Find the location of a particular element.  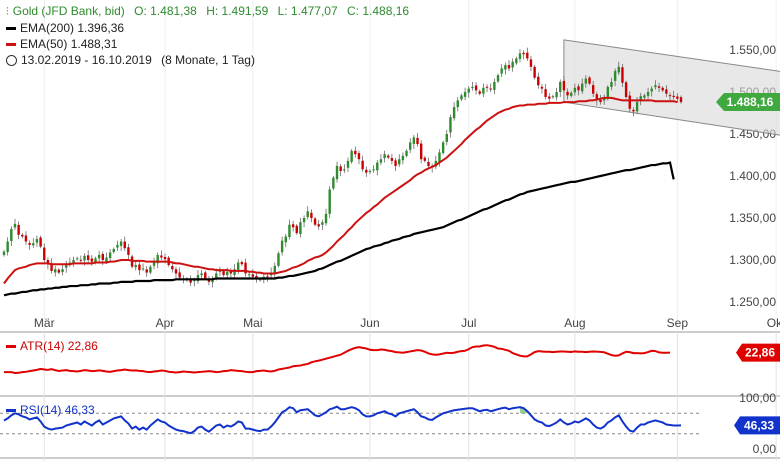

ema200-legend: EMA(200) 1.396,36 is located at coordinates (65, 28).